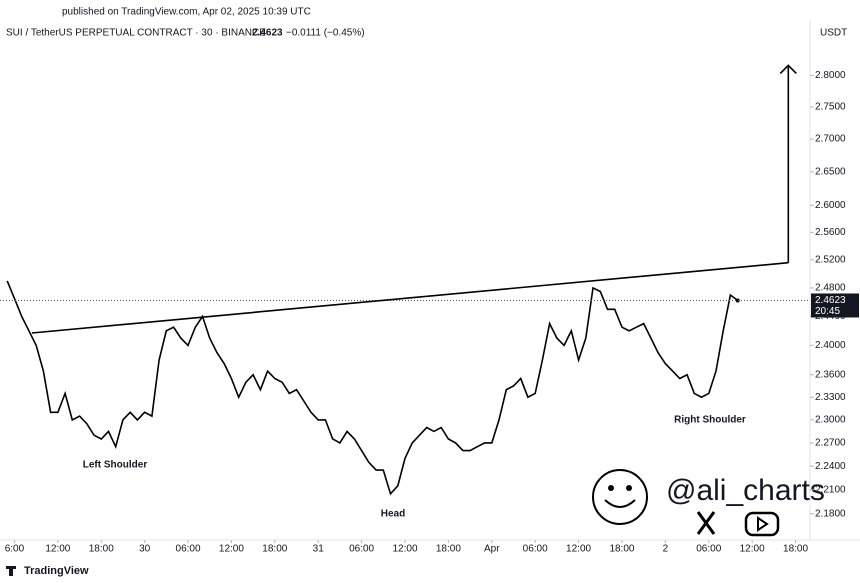 The height and width of the screenshot is (583, 860). I want to click on youtube-play, so click(763, 524).